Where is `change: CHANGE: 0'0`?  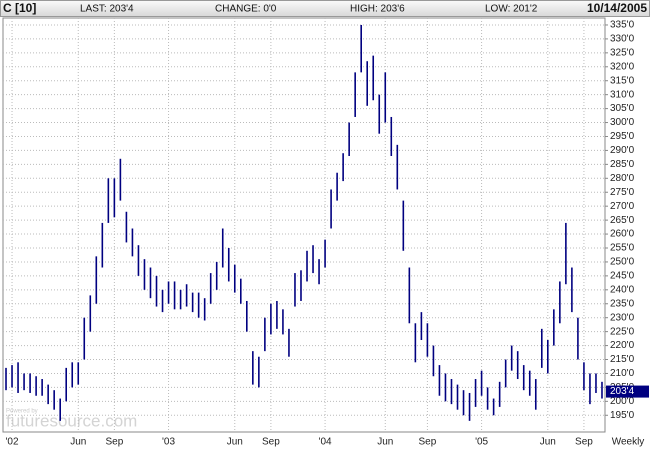 change: CHANGE: 0'0 is located at coordinates (246, 9).